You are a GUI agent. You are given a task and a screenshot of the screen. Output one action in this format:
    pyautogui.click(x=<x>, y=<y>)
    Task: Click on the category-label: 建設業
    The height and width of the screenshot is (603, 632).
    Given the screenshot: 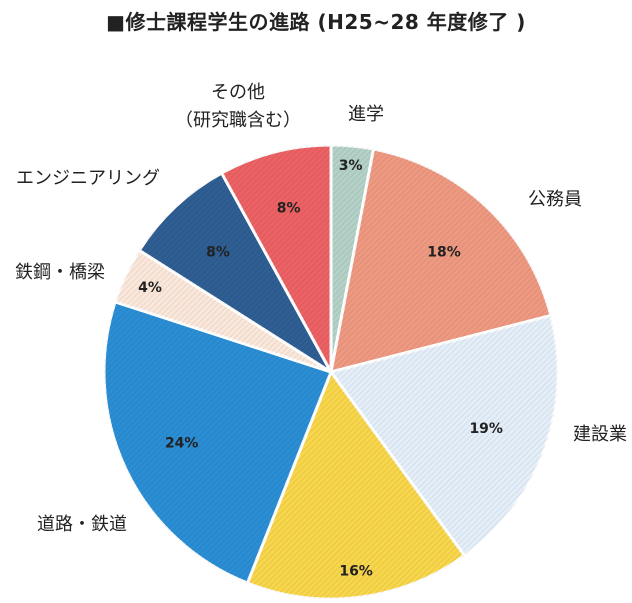 What is the action you would take?
    pyautogui.click(x=600, y=434)
    